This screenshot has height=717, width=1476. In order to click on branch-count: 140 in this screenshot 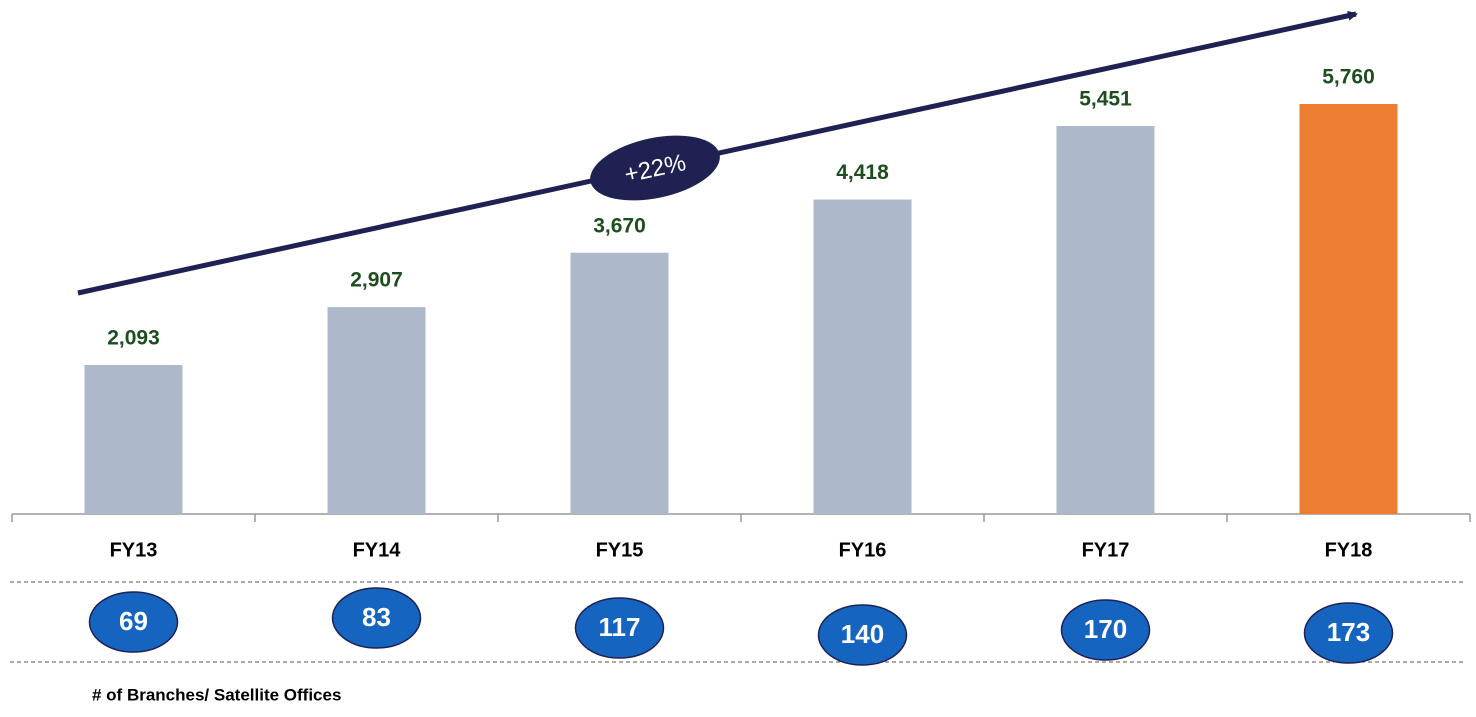, I will do `click(862, 634)`.